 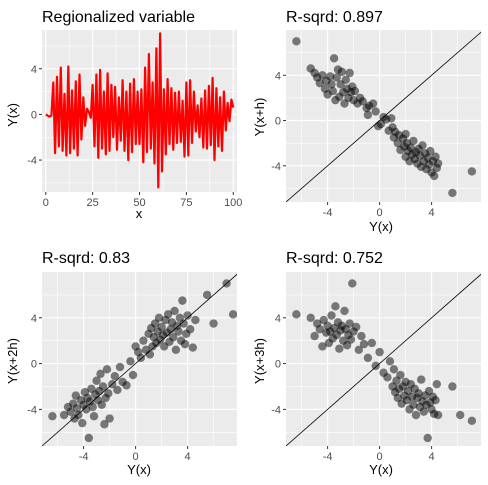 I want to click on chart-title: R-sqrd: 0.897, so click(x=334, y=17).